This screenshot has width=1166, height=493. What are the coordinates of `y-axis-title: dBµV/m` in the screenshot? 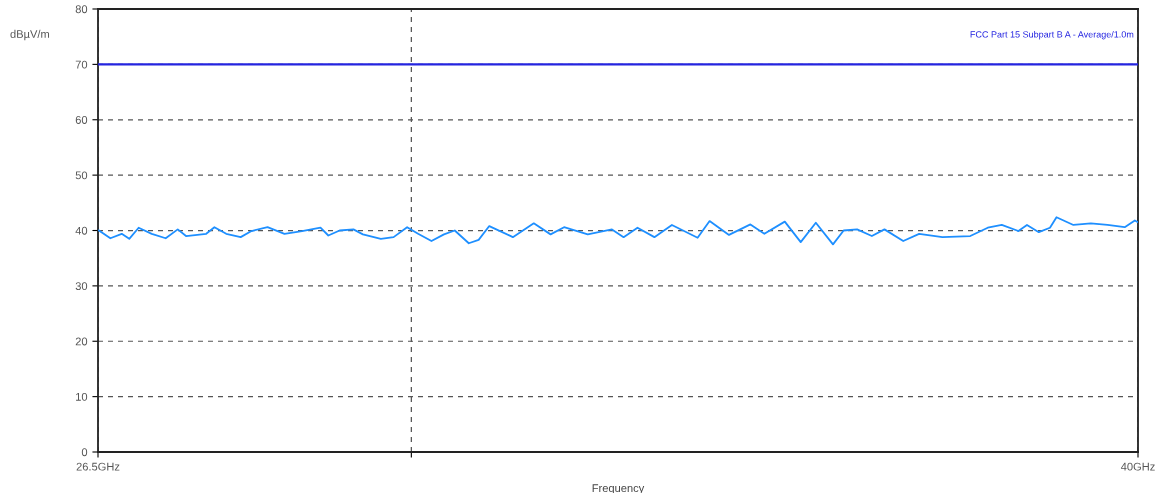 It's located at (30, 35).